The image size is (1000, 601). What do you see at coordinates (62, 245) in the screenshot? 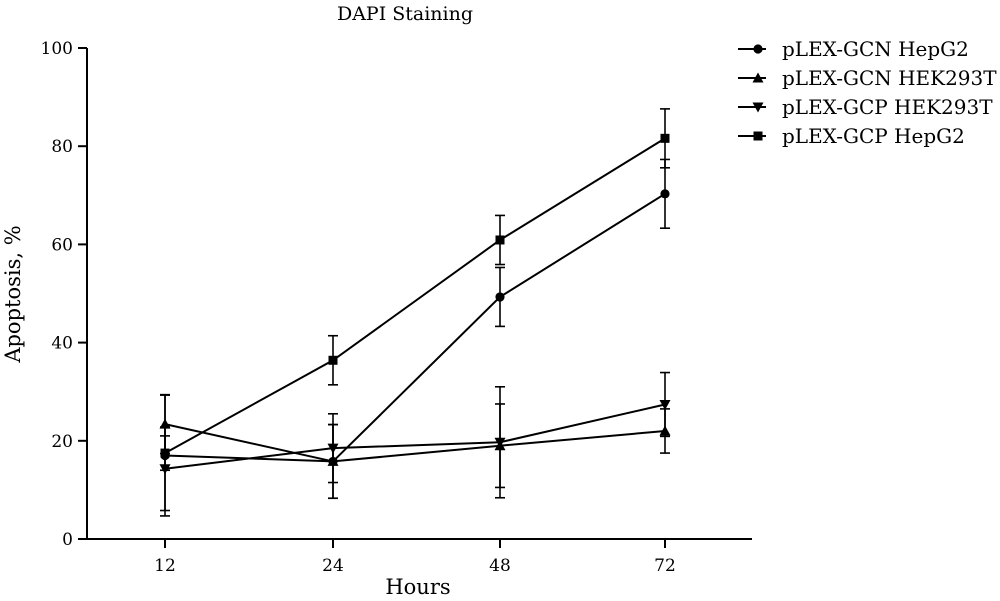
I see `y-tick-label: 60` at bounding box center [62, 245].